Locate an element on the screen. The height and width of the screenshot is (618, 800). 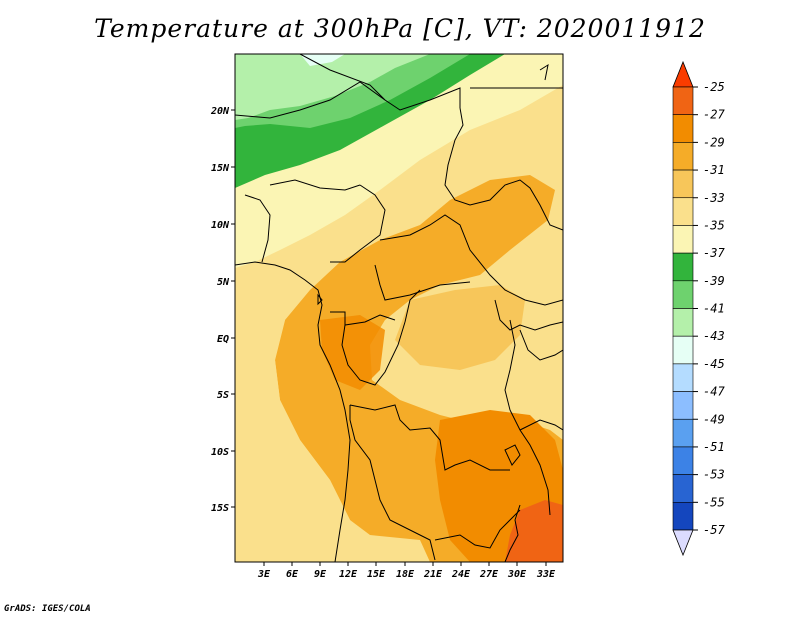
lon-label: 33E is located at coordinates (546, 574).